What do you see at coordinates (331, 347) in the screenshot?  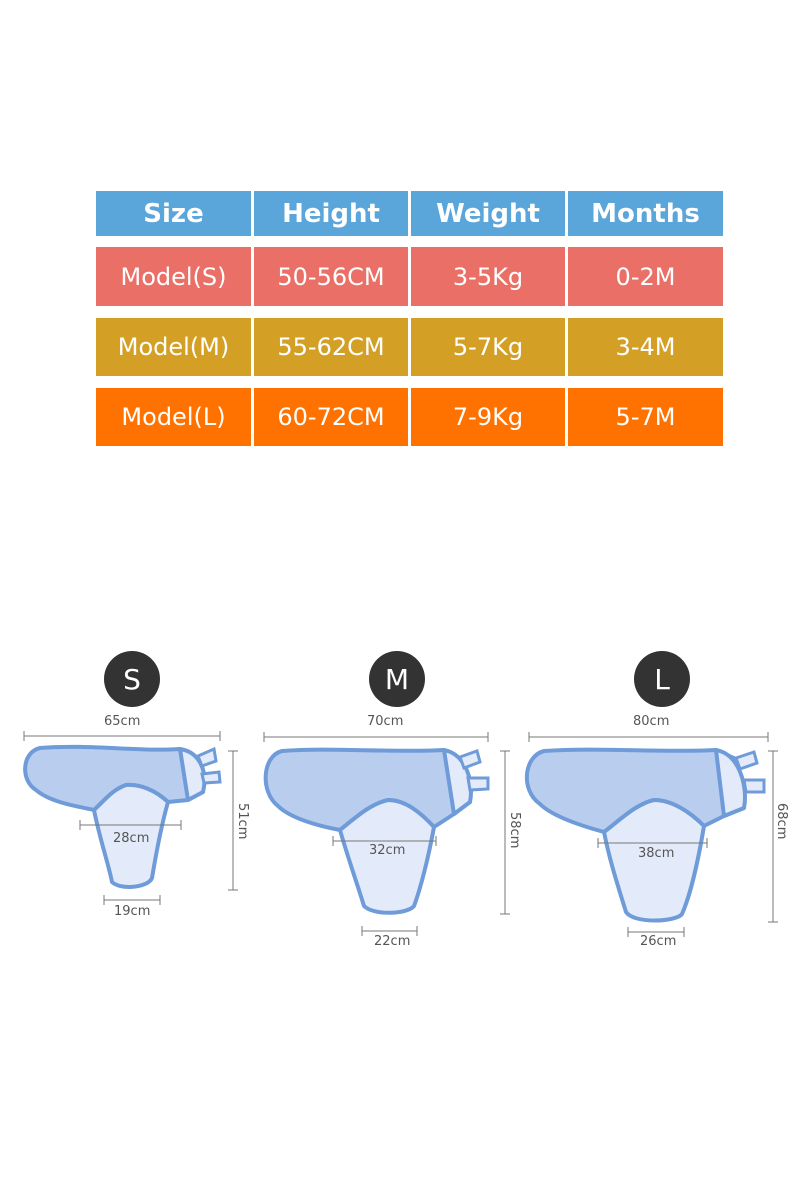 I see `cell-height: 55-62CM` at bounding box center [331, 347].